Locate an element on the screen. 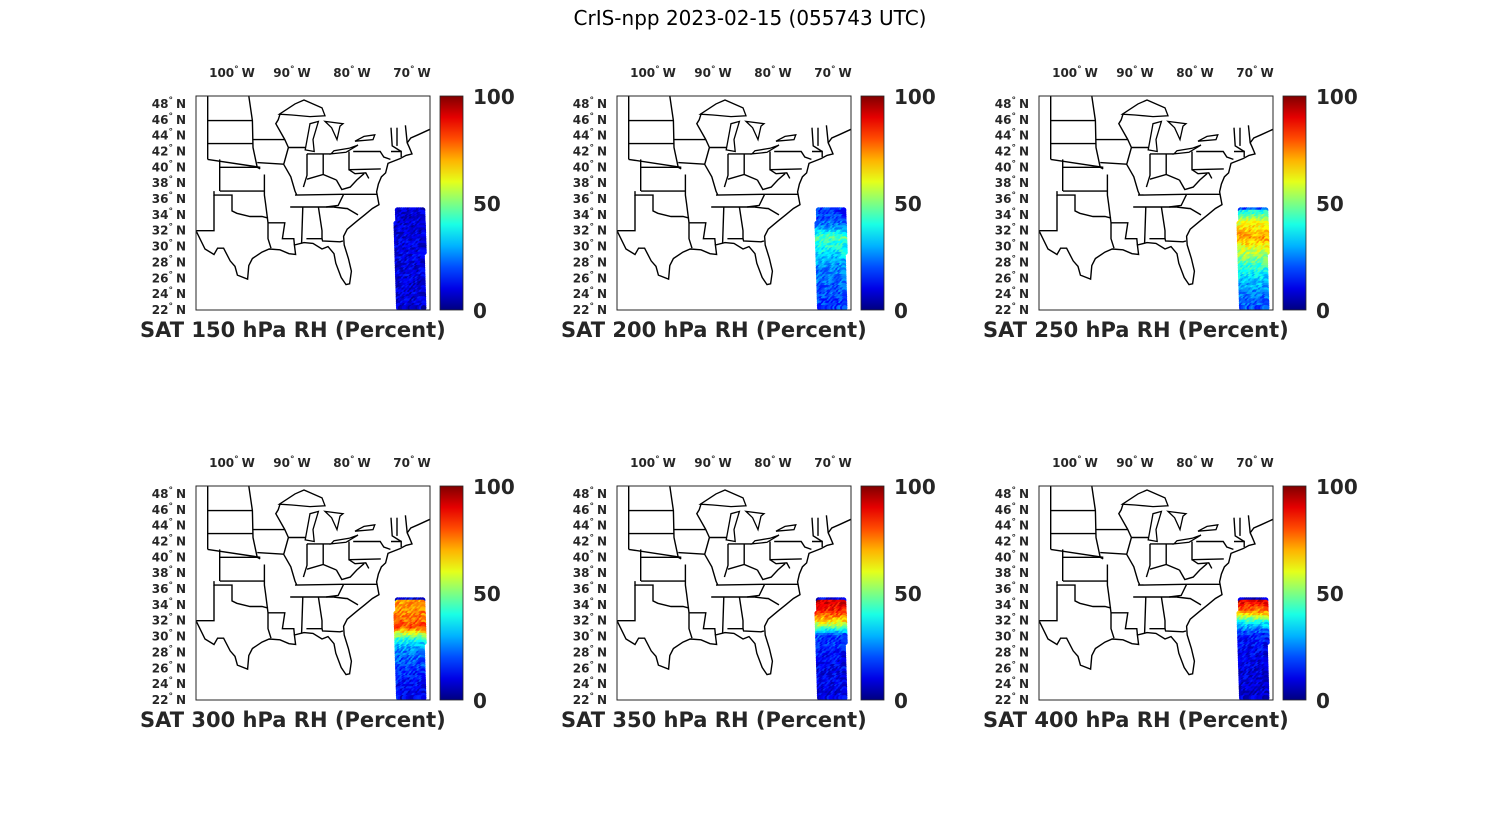 The width and height of the screenshot is (1500, 825). colorbar-tick-label: 0 is located at coordinates (901, 311).